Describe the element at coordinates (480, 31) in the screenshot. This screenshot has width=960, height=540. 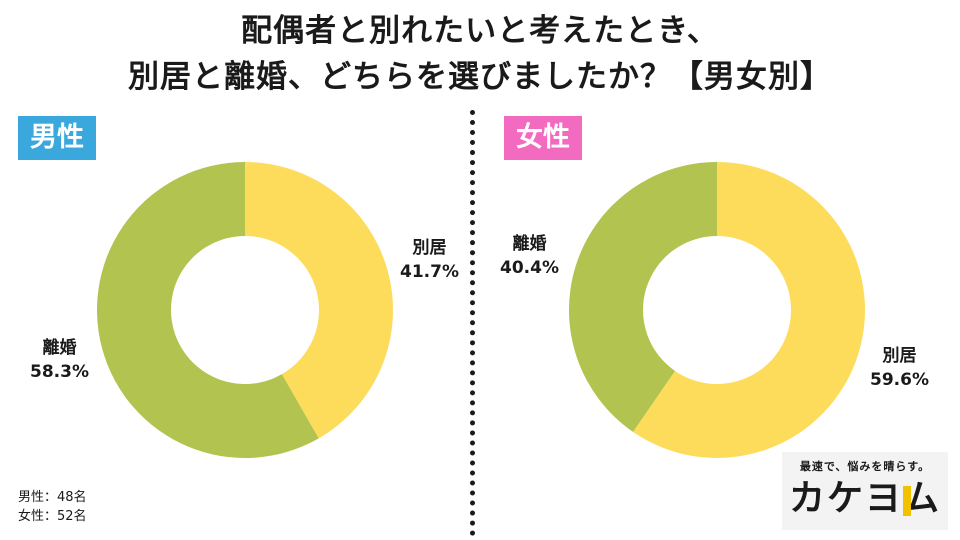
I see `title-line-1: 配偶者と別れたいと考えたとき、` at that location.